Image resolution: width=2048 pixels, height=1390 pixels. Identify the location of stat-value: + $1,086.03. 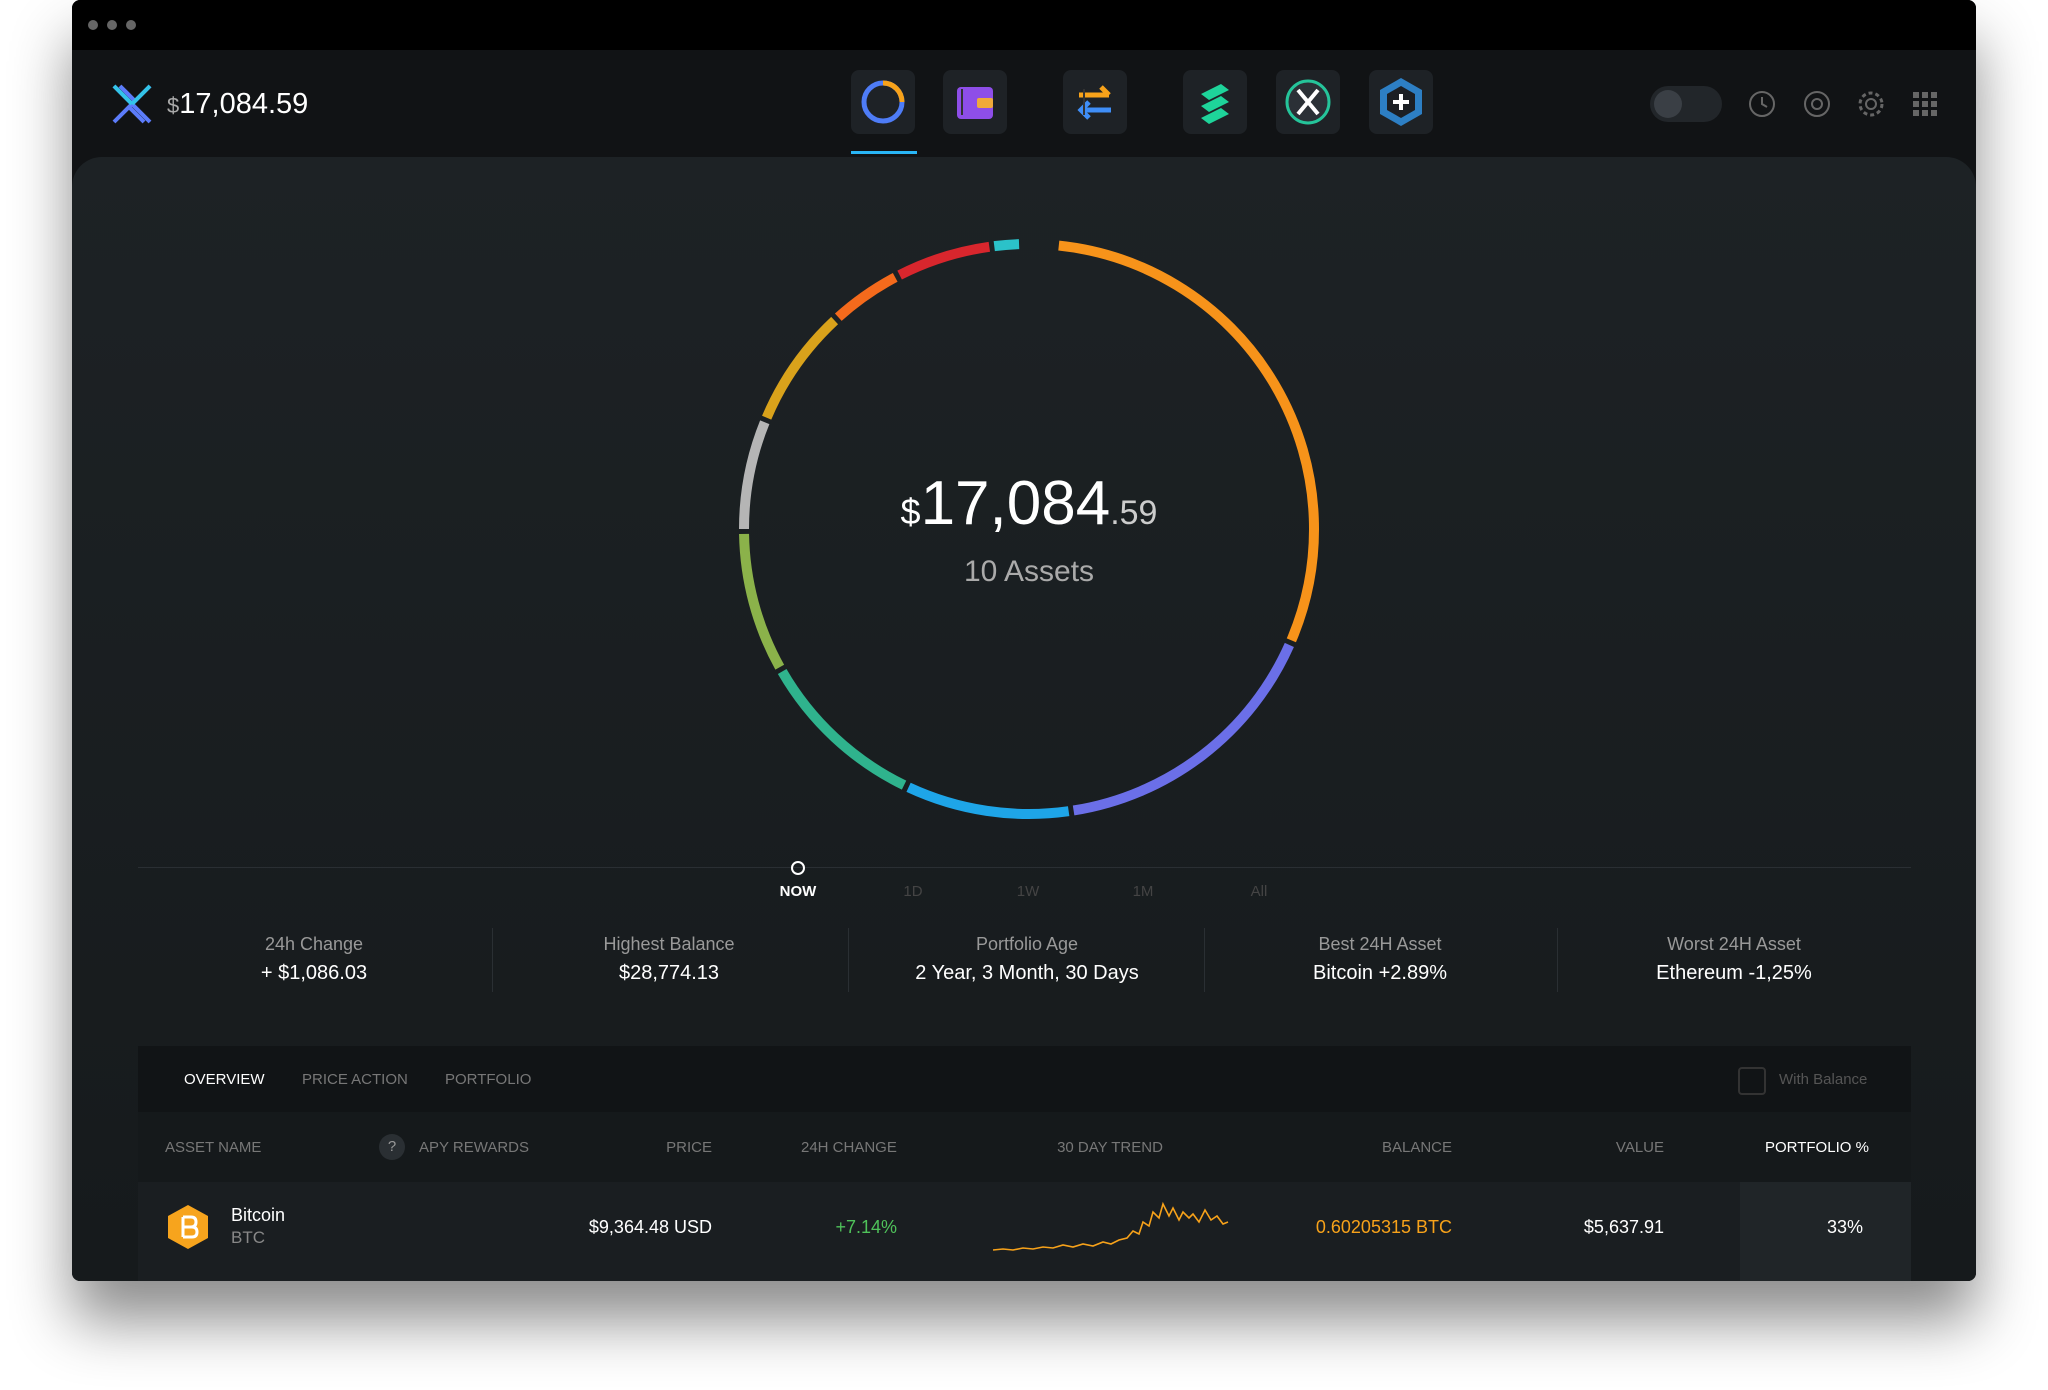
(314, 973).